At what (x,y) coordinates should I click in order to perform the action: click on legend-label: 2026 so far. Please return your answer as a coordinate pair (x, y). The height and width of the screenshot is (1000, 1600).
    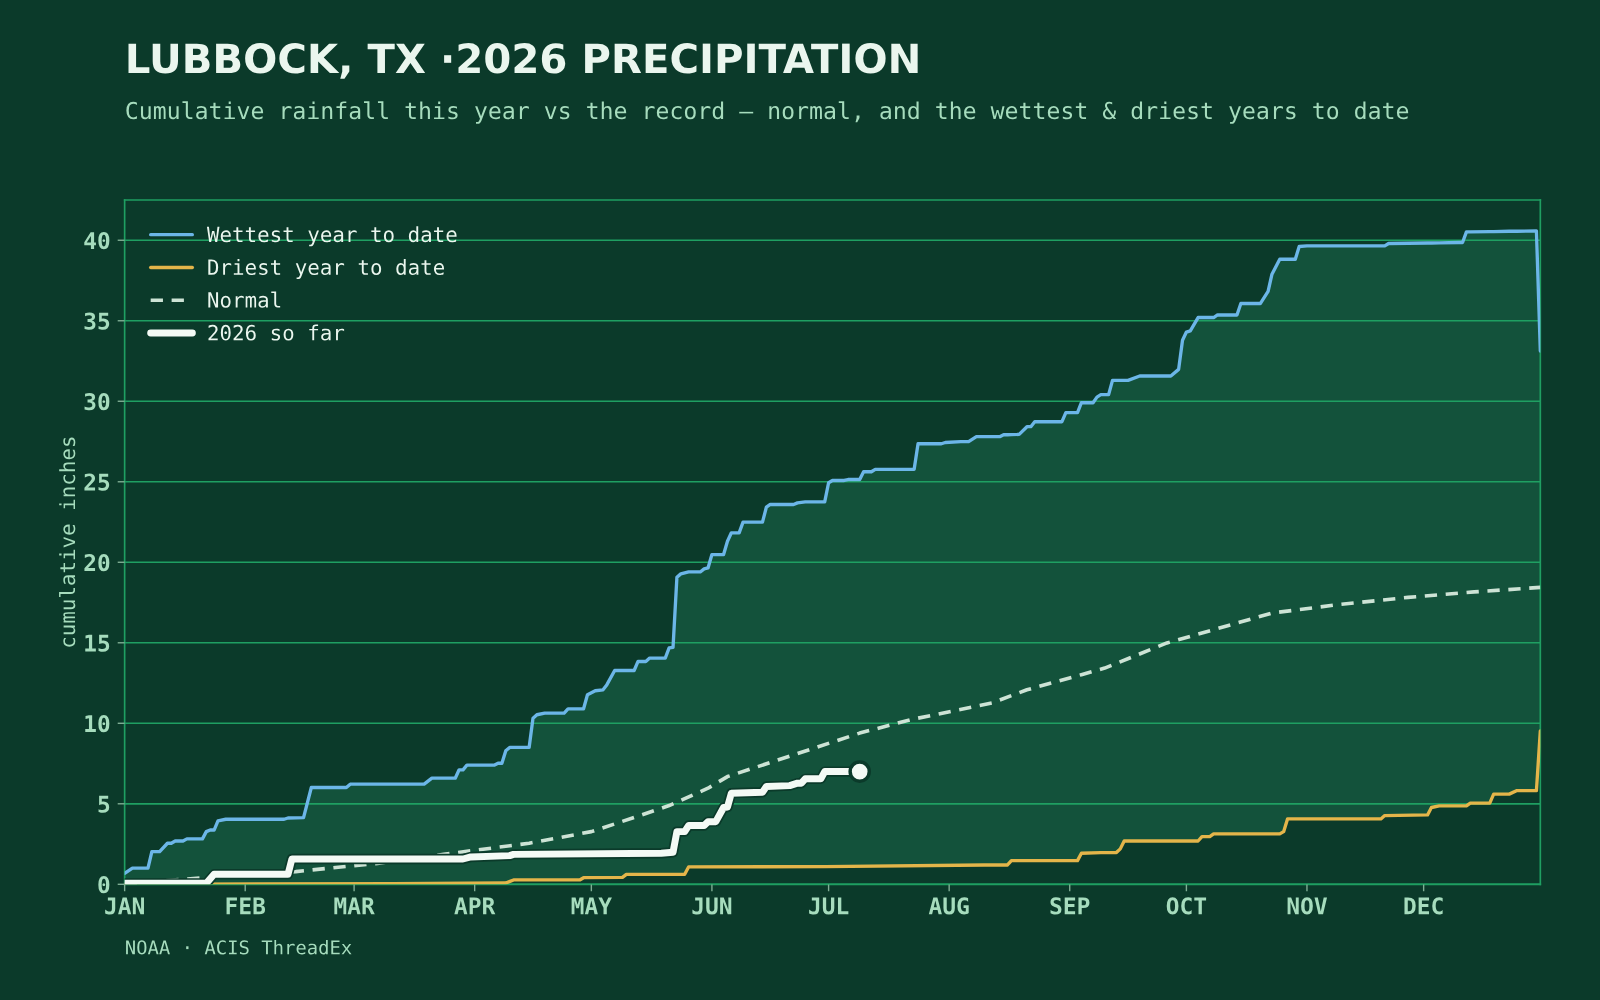
    Looking at the image, I should click on (276, 332).